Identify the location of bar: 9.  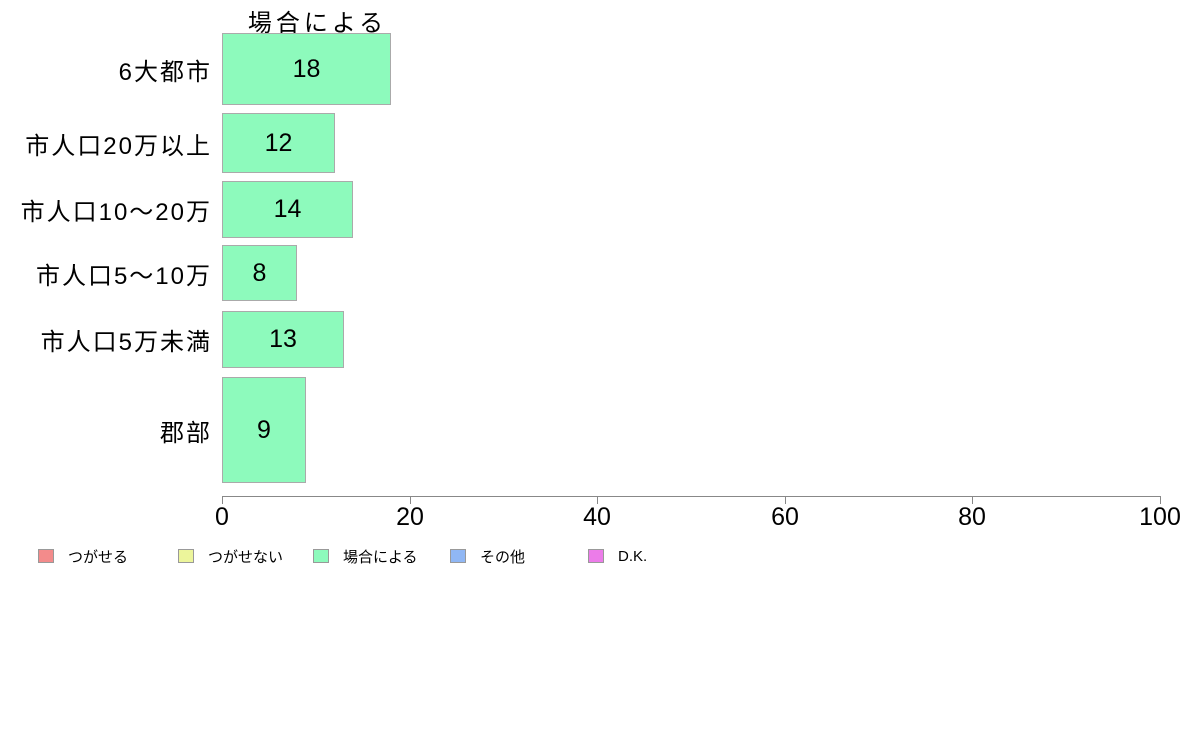
(264, 430).